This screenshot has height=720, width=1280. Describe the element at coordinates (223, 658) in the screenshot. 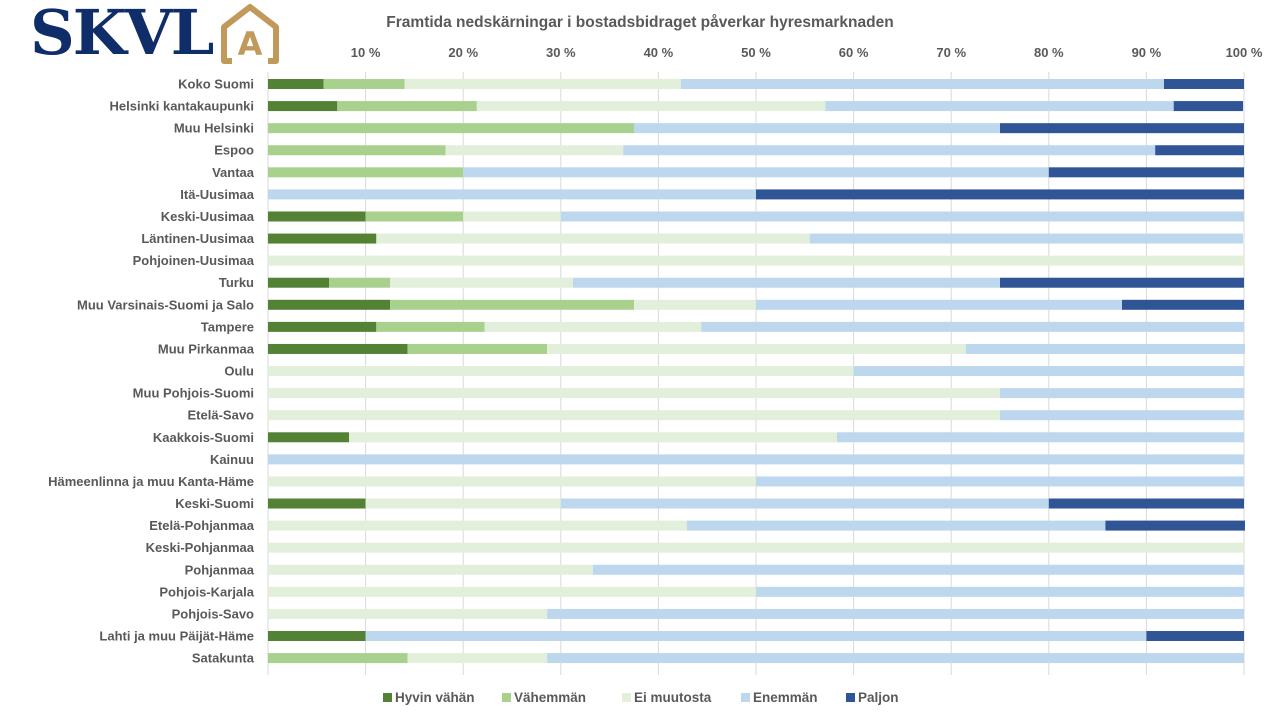

I see `category-label: Satakunta` at that location.